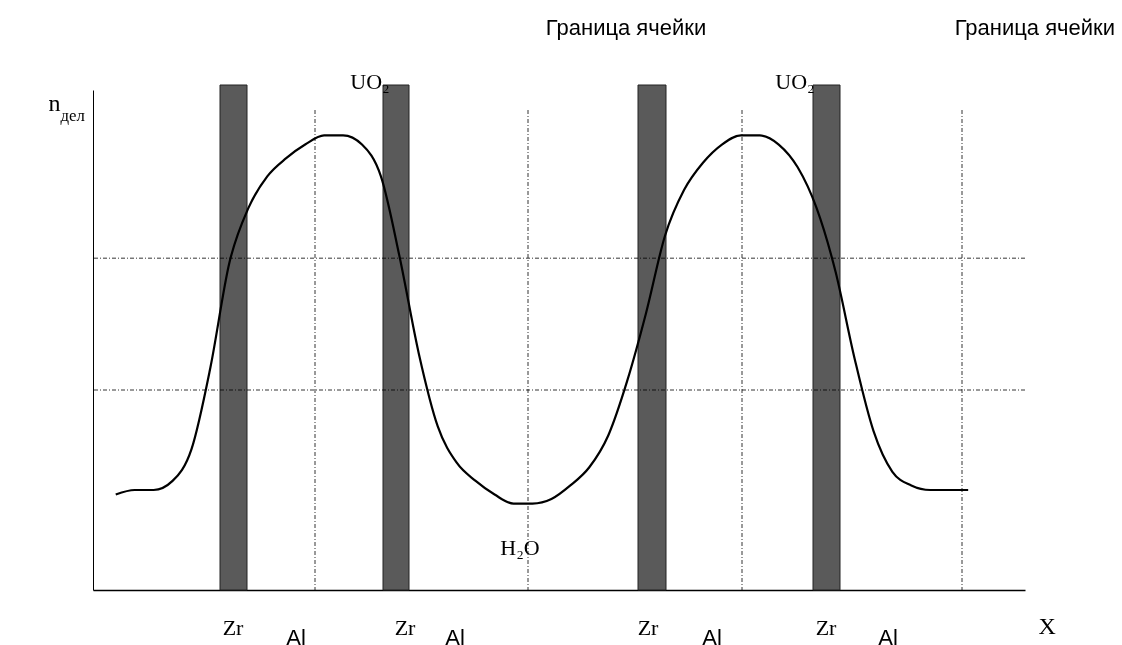 The height and width of the screenshot is (645, 1122). I want to click on x-axis-title: X, so click(1047, 625).